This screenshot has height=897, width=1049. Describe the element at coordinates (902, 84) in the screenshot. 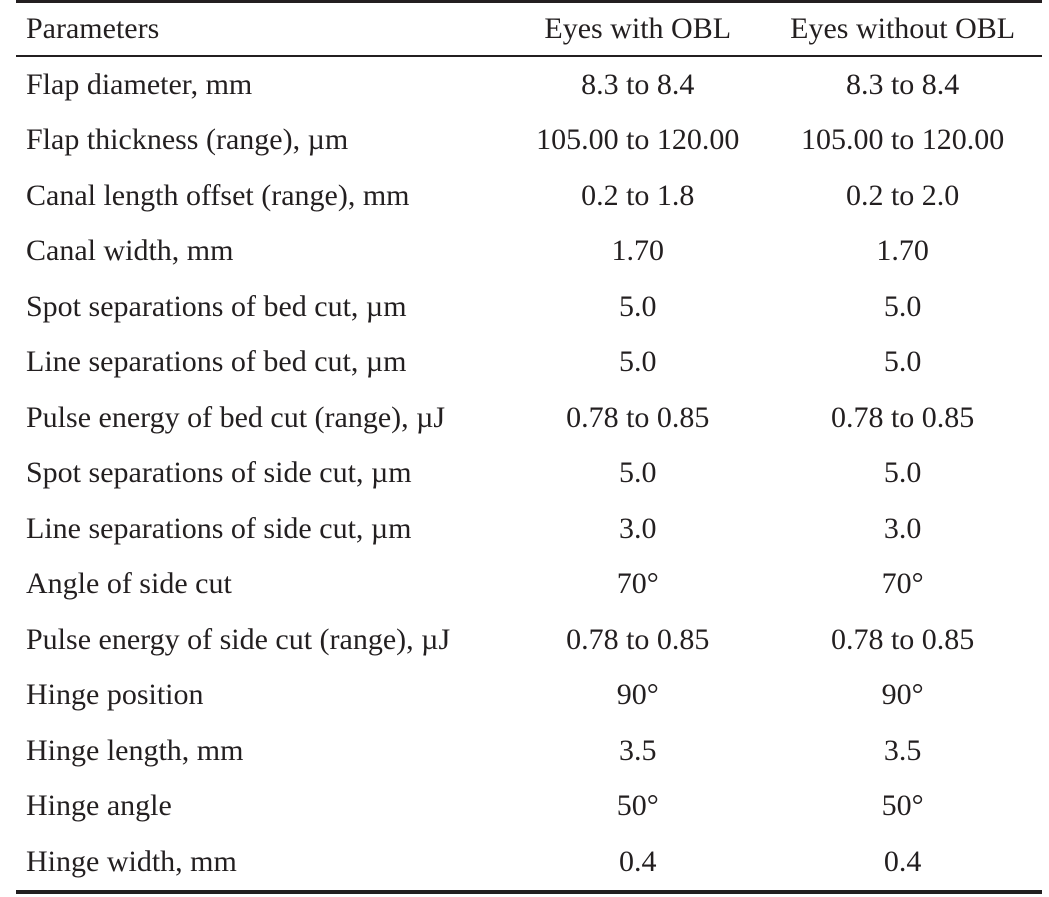

I see `cell-eyes-without-obl: 8.3 to 8.4` at that location.